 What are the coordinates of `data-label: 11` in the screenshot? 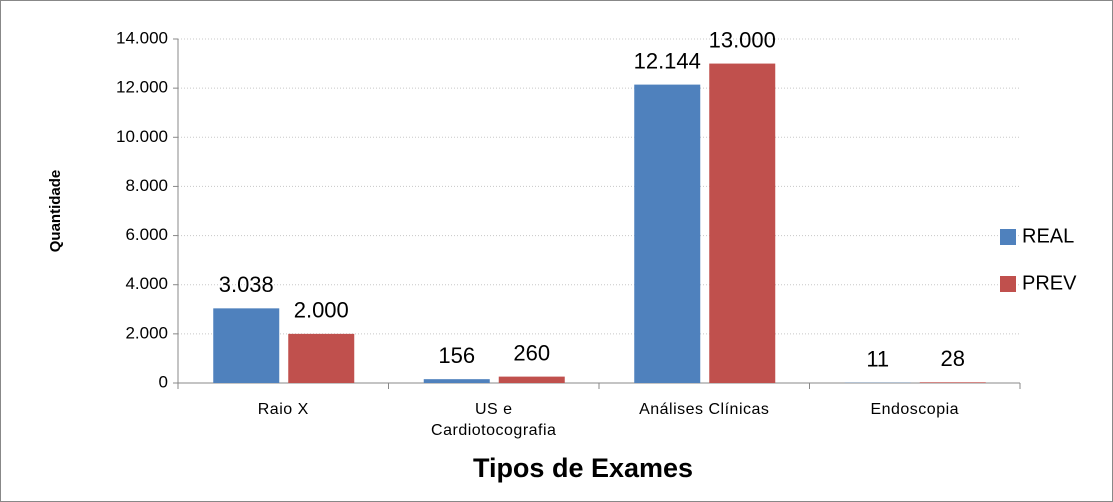 It's located at (877, 359).